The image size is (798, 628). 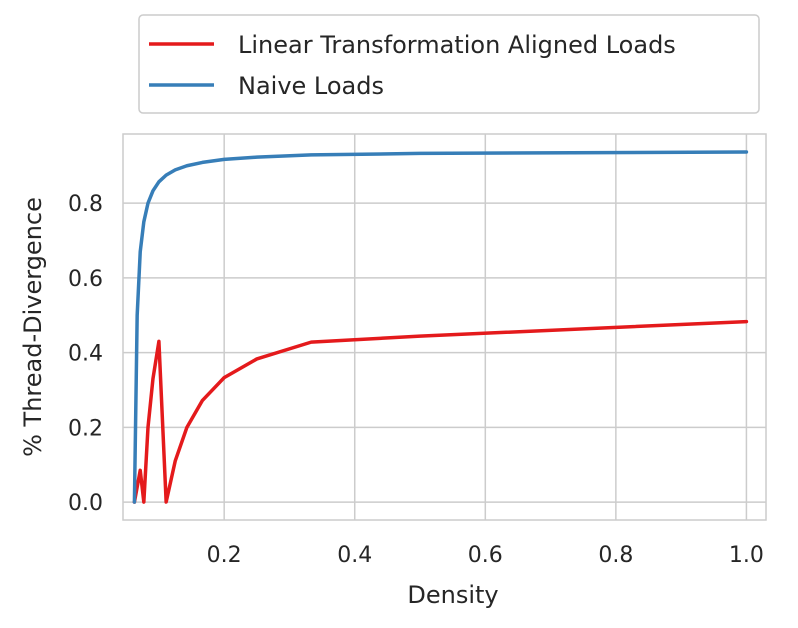 What do you see at coordinates (615, 555) in the screenshot?
I see `x-tick-label: 0.8` at bounding box center [615, 555].